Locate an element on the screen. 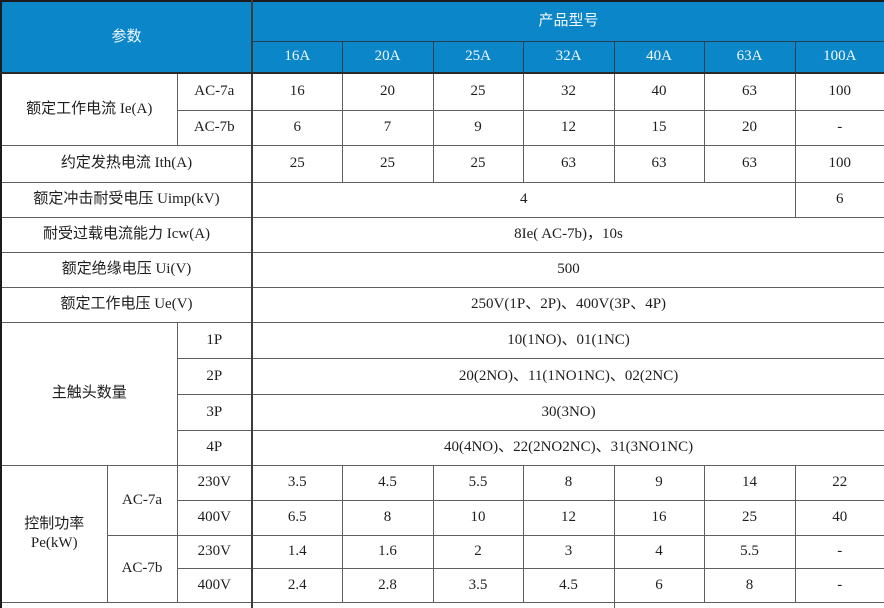 This screenshot has width=884, height=608. column-header-100a: 100A is located at coordinates (839, 57).